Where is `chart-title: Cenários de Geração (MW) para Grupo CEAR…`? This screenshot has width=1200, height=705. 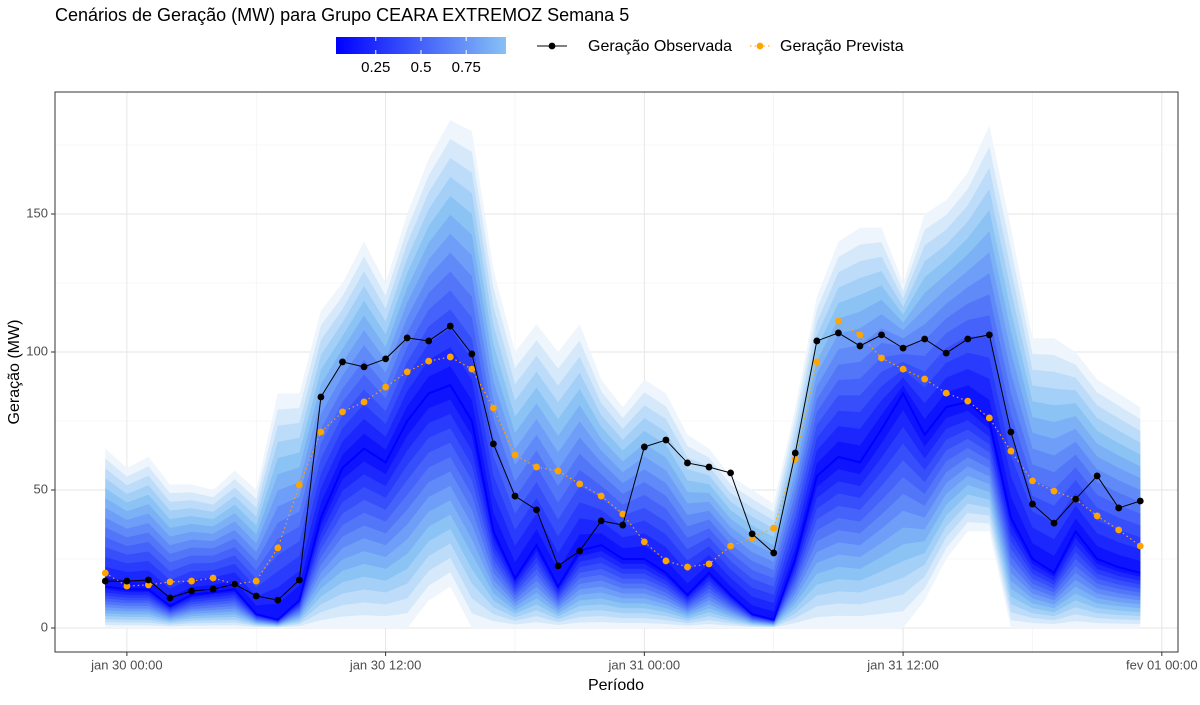 chart-title: Cenários de Geração (MW) para Grupo CEAR… is located at coordinates (342, 15).